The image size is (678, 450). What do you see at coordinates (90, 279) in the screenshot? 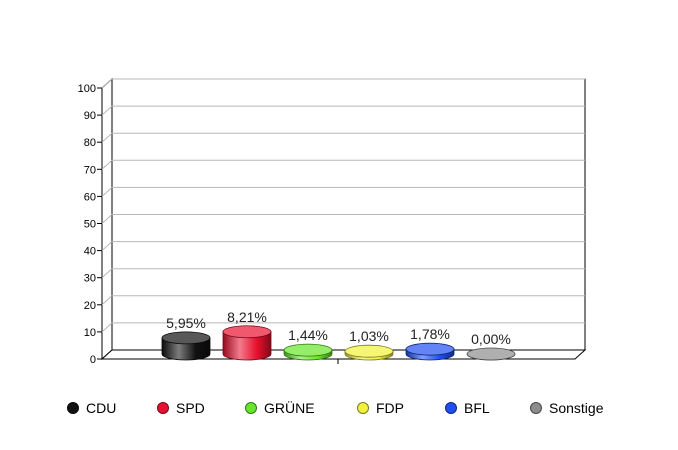
I see `y-tick-label: 30` at bounding box center [90, 279].